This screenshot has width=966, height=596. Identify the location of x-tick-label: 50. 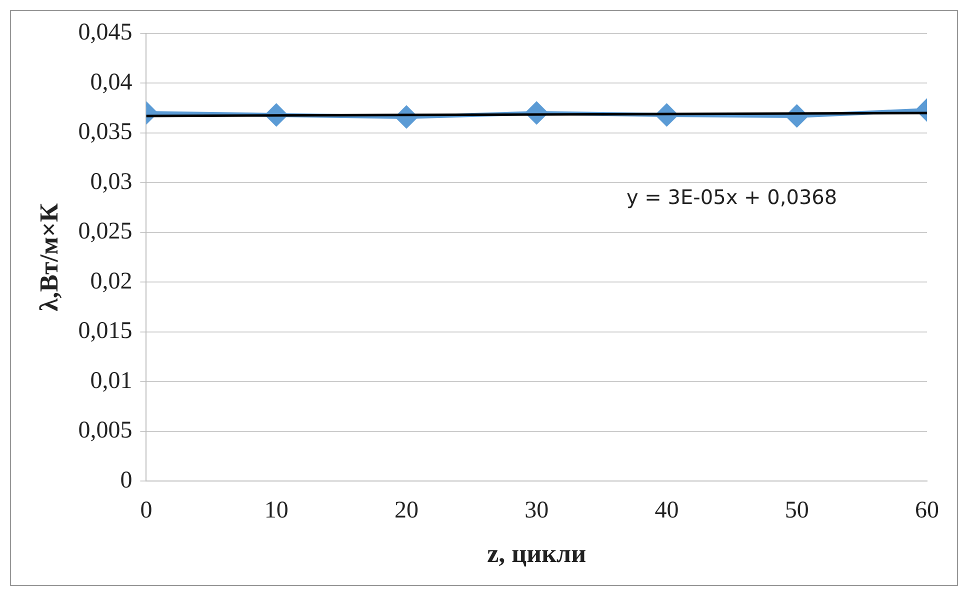
(796, 511).